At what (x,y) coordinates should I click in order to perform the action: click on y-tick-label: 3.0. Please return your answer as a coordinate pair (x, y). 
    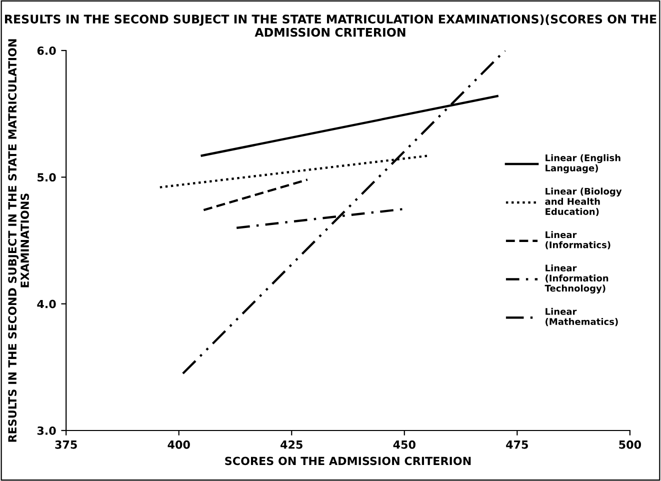
    Looking at the image, I should click on (46, 430).